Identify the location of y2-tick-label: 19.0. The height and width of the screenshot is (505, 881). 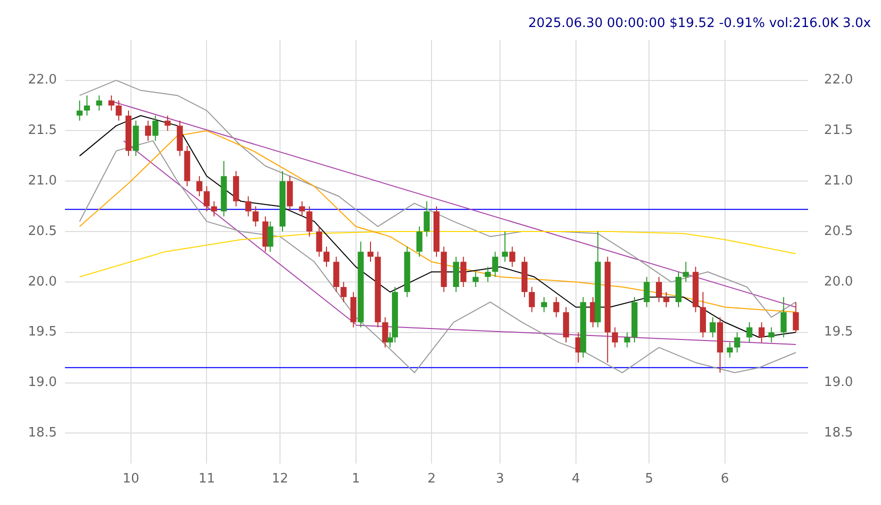
(839, 382).